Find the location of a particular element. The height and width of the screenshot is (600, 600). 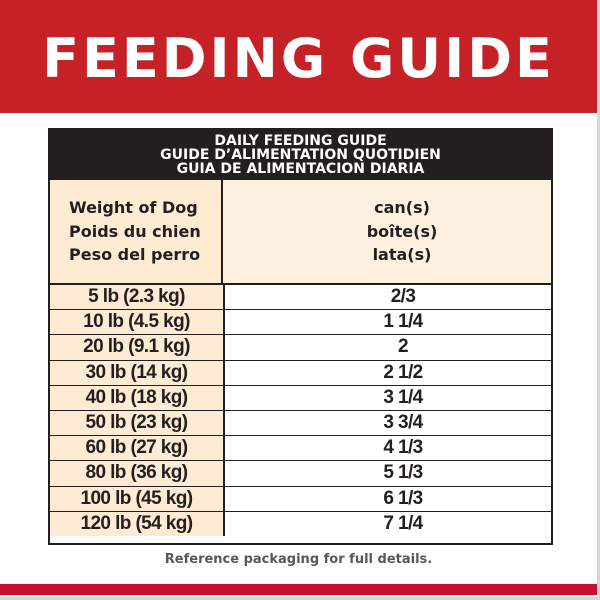

column-header-amount: can(s) boîte(s) lata(s) is located at coordinates (387, 231).